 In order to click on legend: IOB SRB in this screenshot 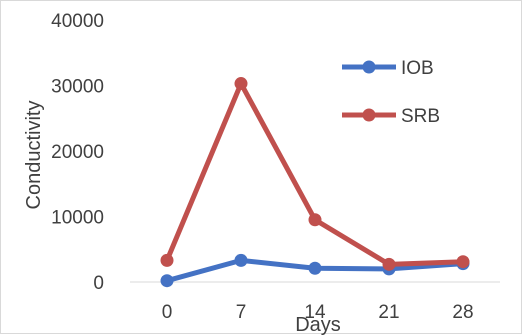, I will do `click(391, 92)`.